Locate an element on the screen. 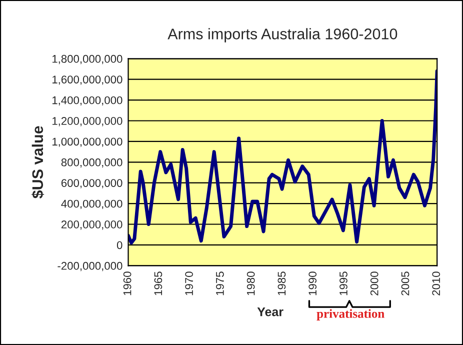  y-tick-label: 200,000,000 is located at coordinates (91, 225).